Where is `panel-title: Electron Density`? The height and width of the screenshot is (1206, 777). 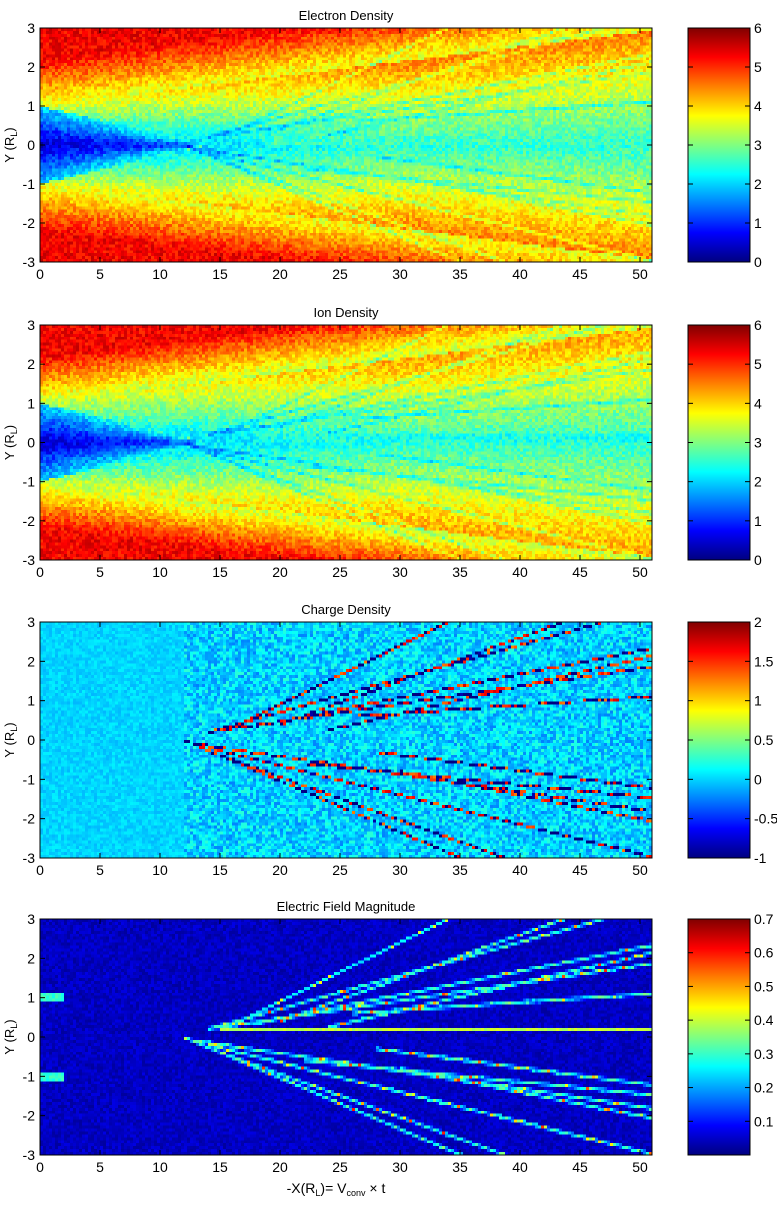 panel-title: Electron Density is located at coordinates (346, 15).